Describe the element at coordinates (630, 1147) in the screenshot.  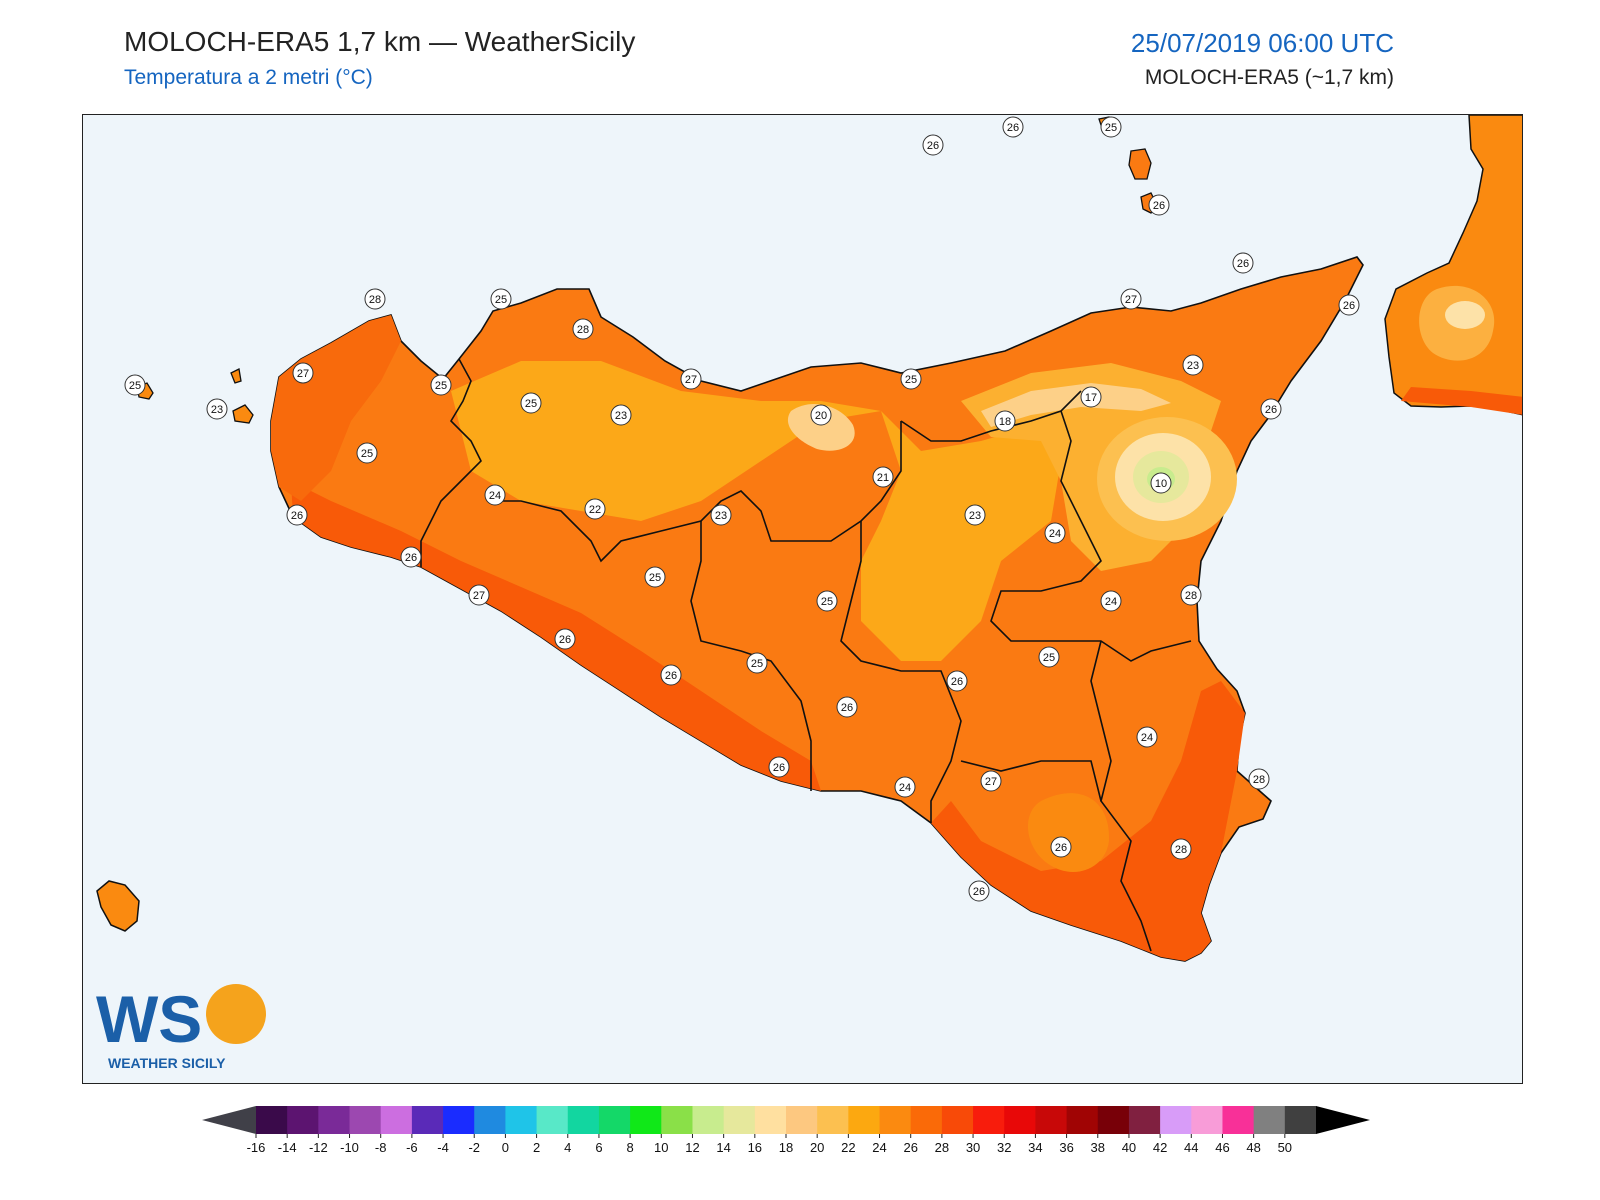
I see `colorbar-tick-label: 8` at that location.